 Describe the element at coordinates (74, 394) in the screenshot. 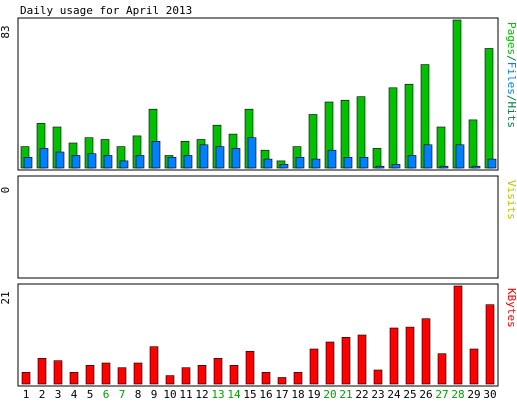

I see `x-tick-label-day-4: 4` at that location.